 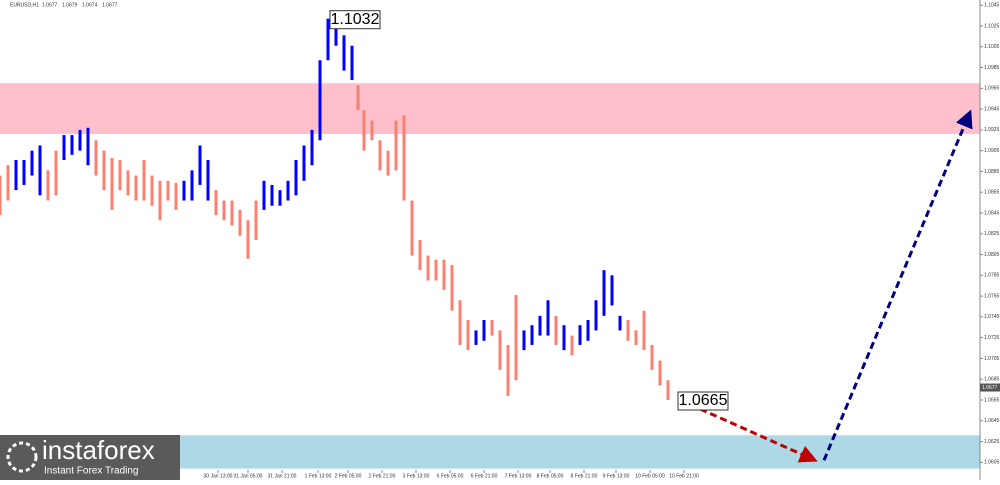 I want to click on x-tick-label: 7 Feb 13:00, so click(x=518, y=476).